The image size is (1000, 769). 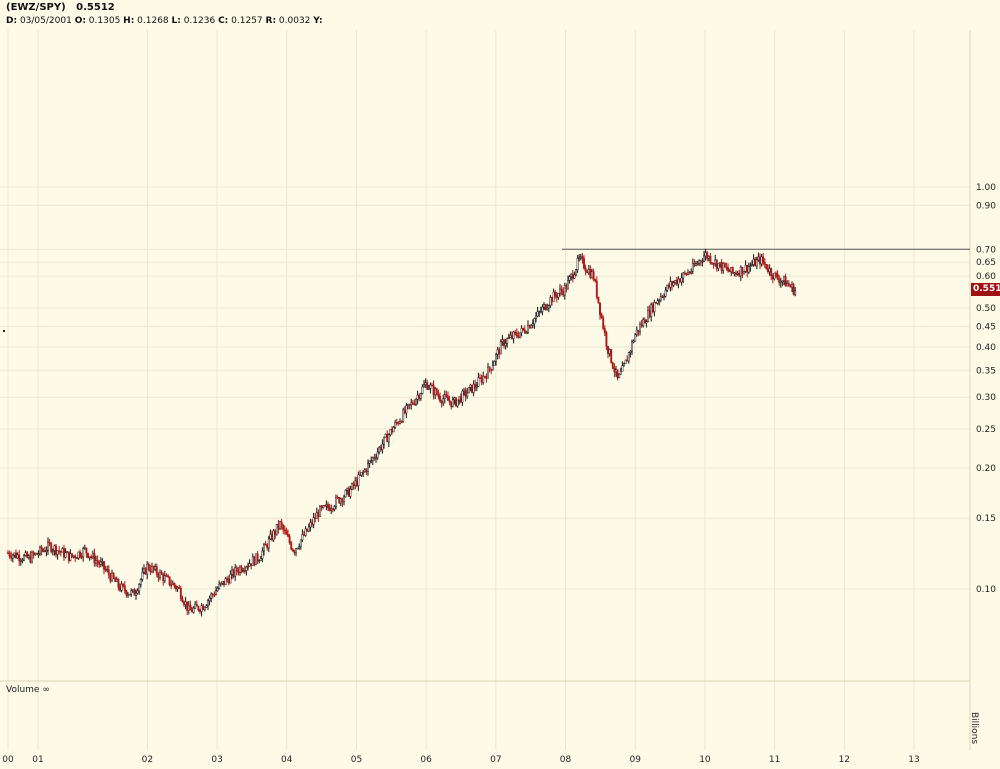 What do you see at coordinates (223, 21) in the screenshot?
I see `ohlc-key-4: C:` at bounding box center [223, 21].